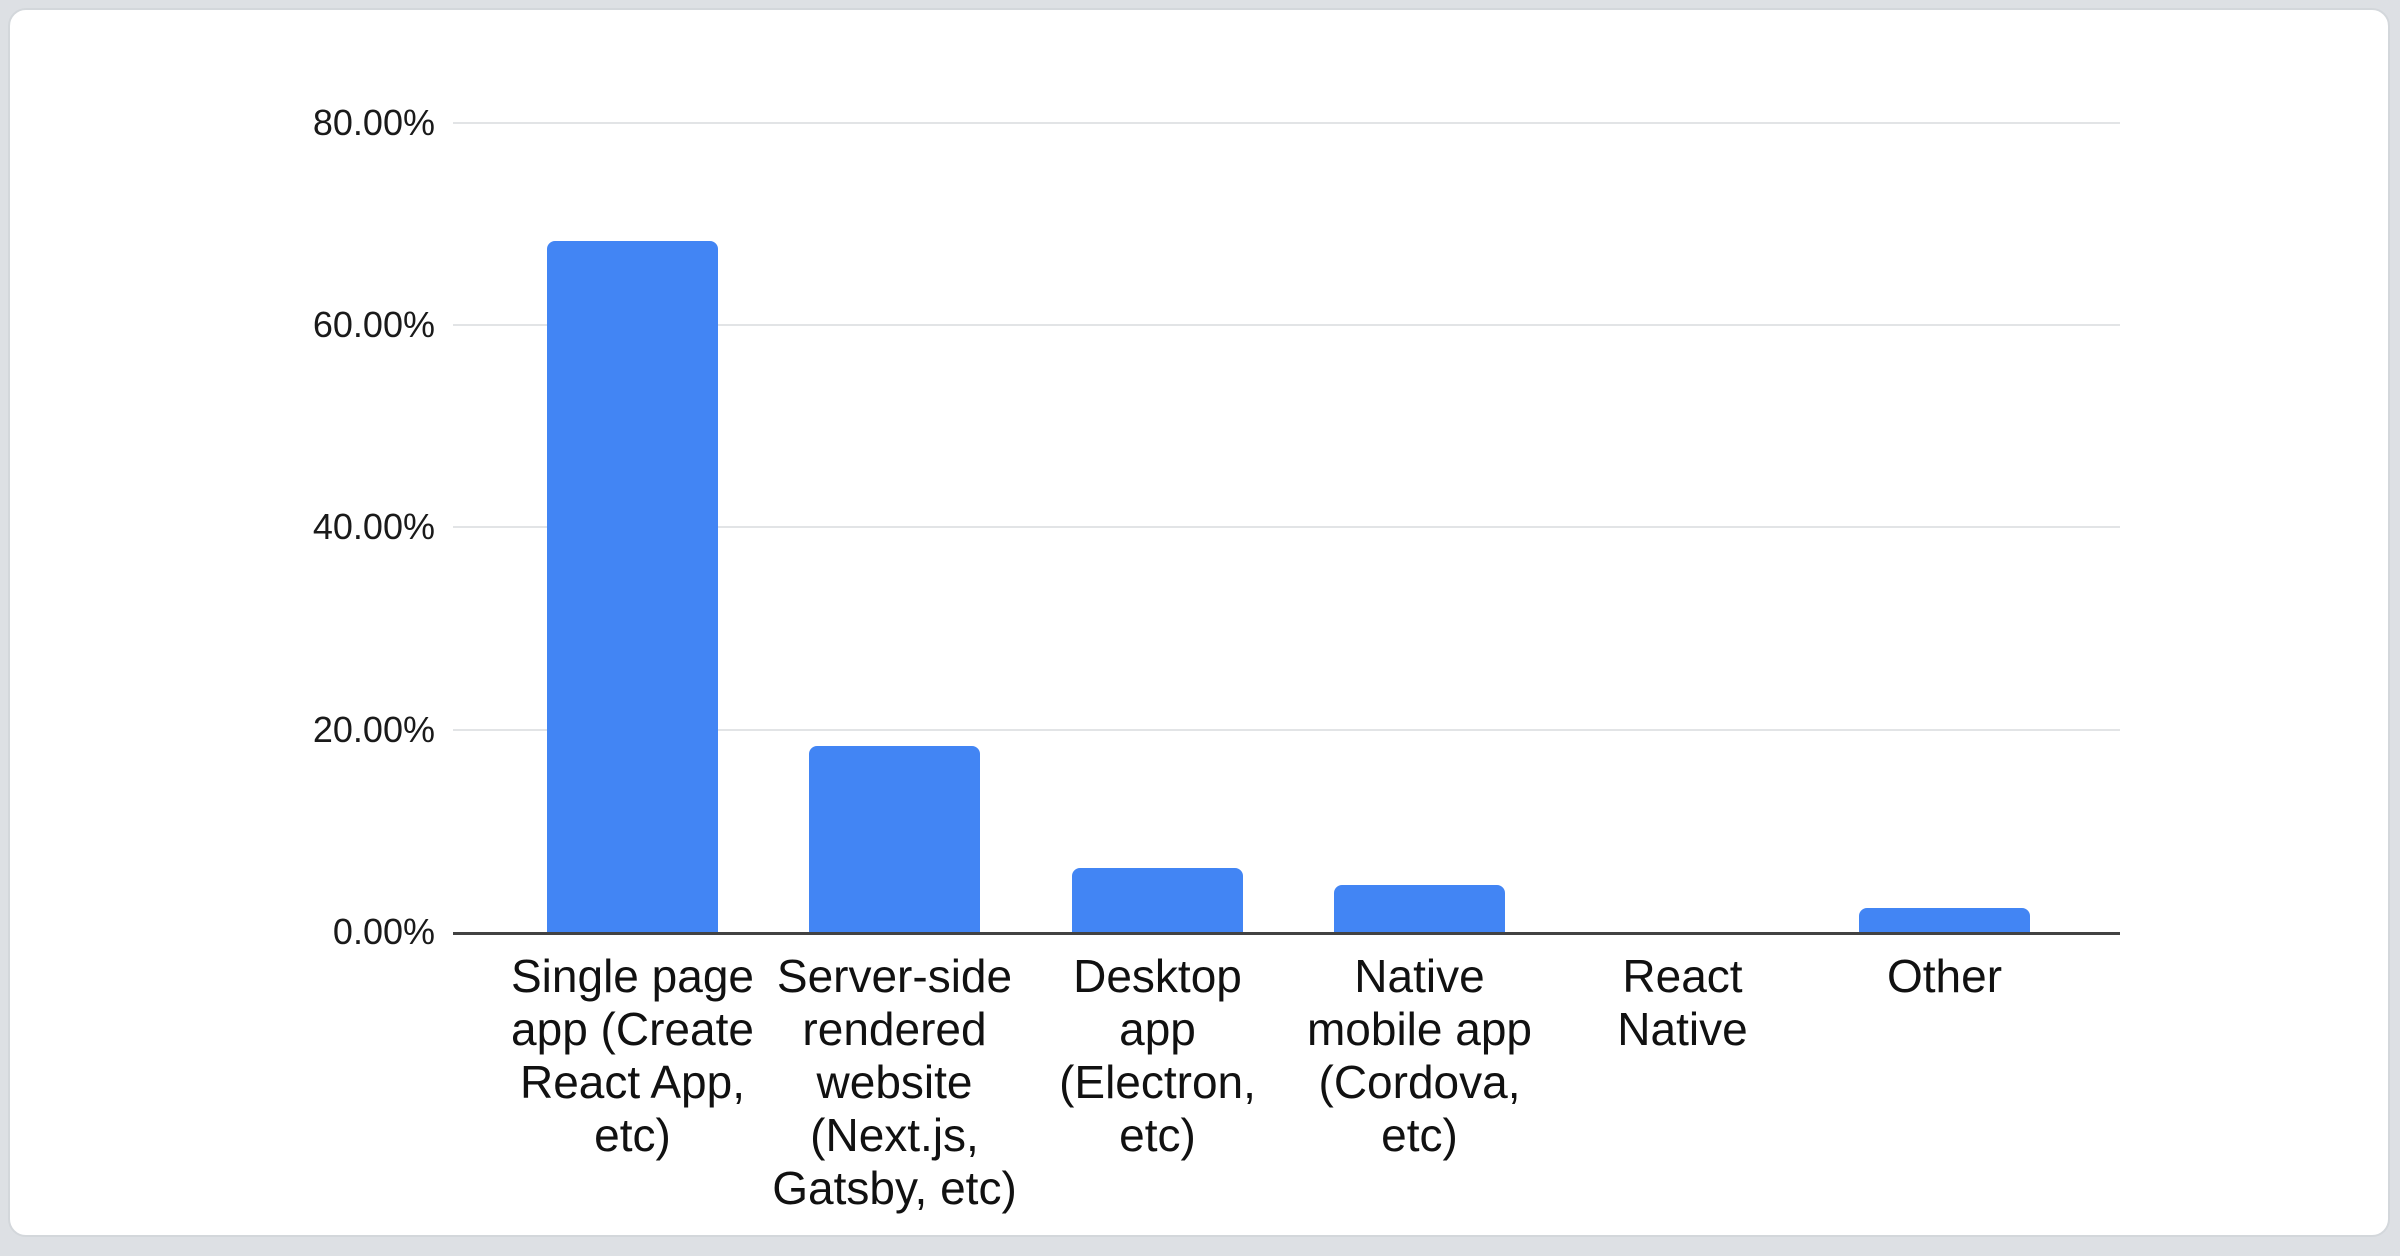 This screenshot has height=1256, width=2400. Describe the element at coordinates (1157, 1029) in the screenshot. I see `x-tick-line: app` at that location.